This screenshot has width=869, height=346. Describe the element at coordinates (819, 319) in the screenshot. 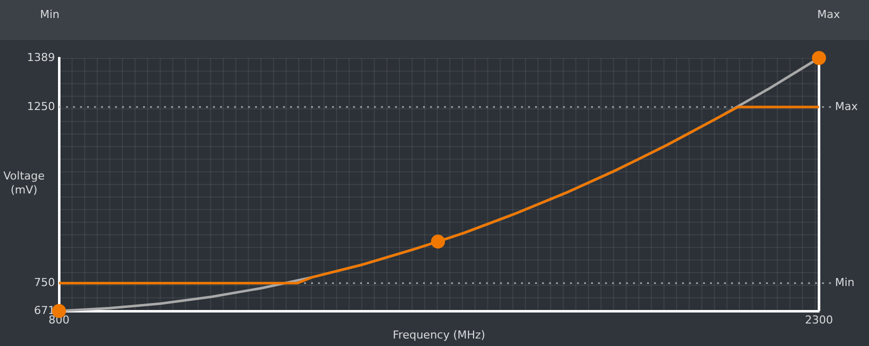

I see `x-tick-label: 2300` at that location.